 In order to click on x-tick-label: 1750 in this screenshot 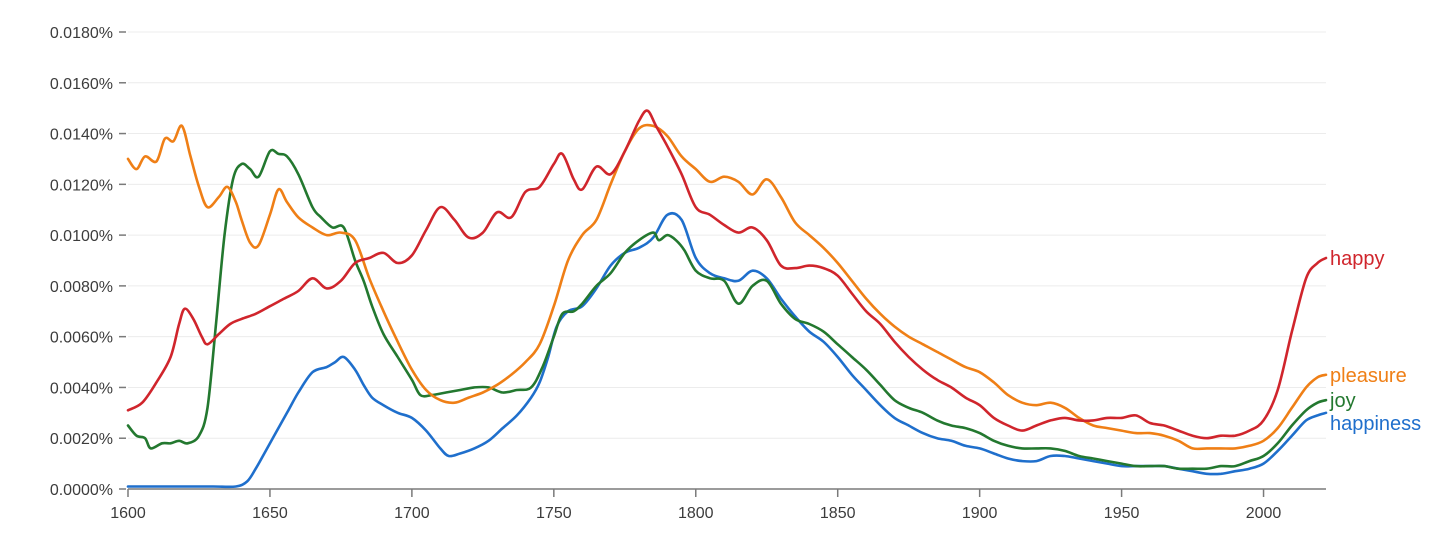, I will do `click(554, 513)`.